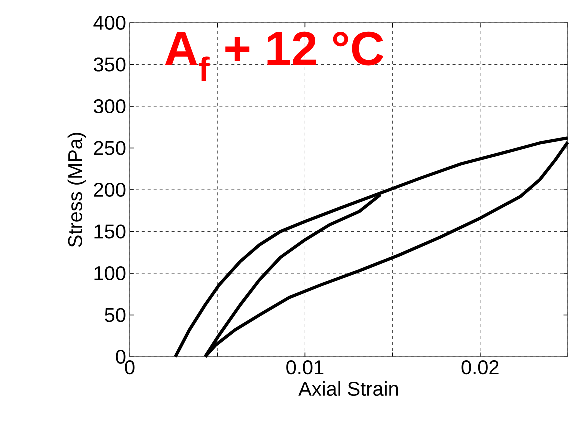 The image size is (569, 434). Describe the element at coordinates (110, 190) in the screenshot. I see `y-tick-label: 200` at that location.